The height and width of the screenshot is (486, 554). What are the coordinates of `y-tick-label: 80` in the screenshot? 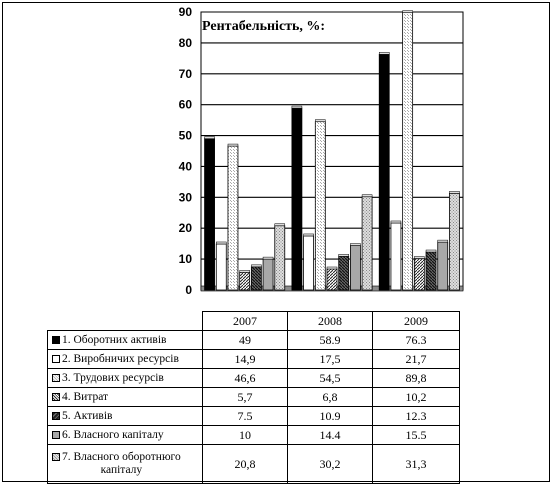 It's located at (186, 43).